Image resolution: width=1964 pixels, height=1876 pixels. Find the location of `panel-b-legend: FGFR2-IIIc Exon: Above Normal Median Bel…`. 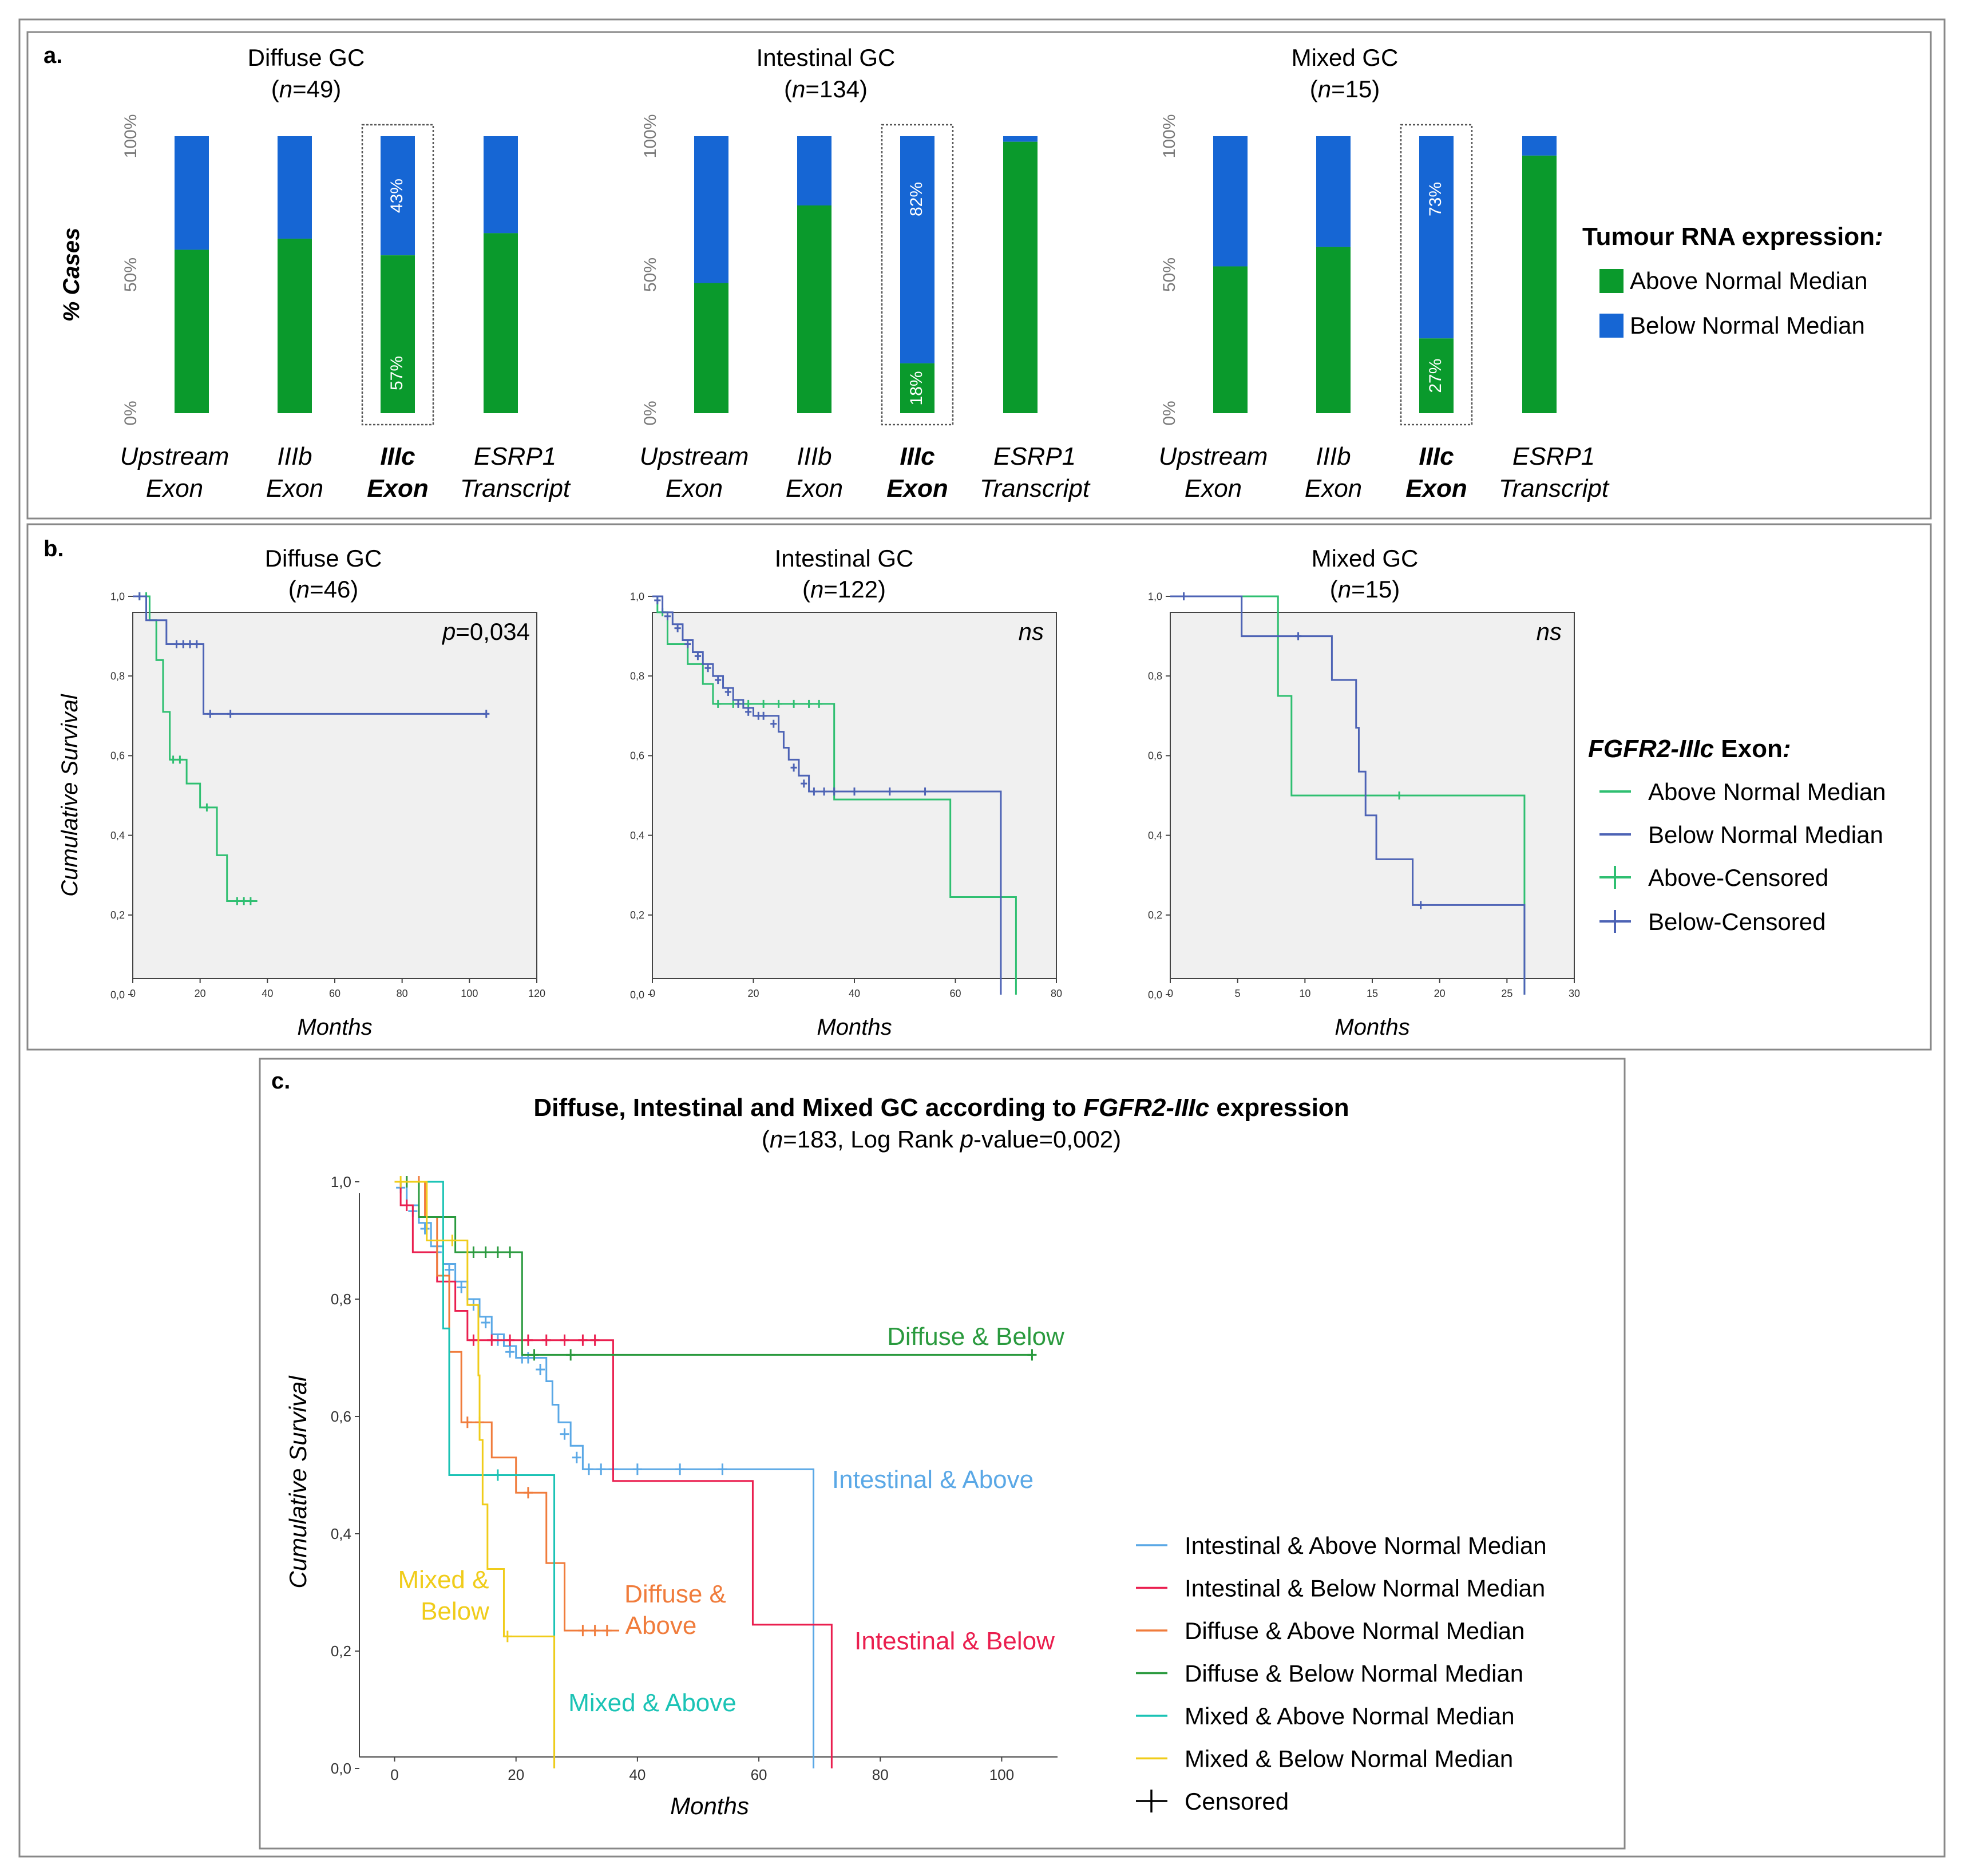

panel-b-legend: FGFR2-IIIc Exon: Above Normal Median Bel… is located at coordinates (1737, 835).